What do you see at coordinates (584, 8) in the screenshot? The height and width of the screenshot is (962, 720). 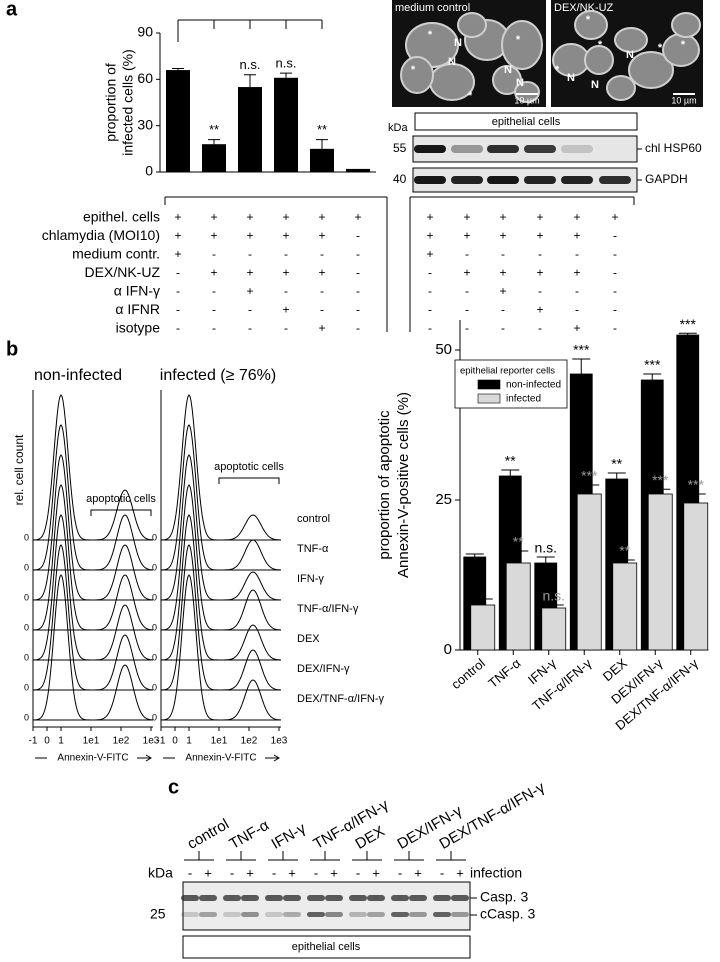 I see `micrograph-title: DEX/NK-UZ` at bounding box center [584, 8].